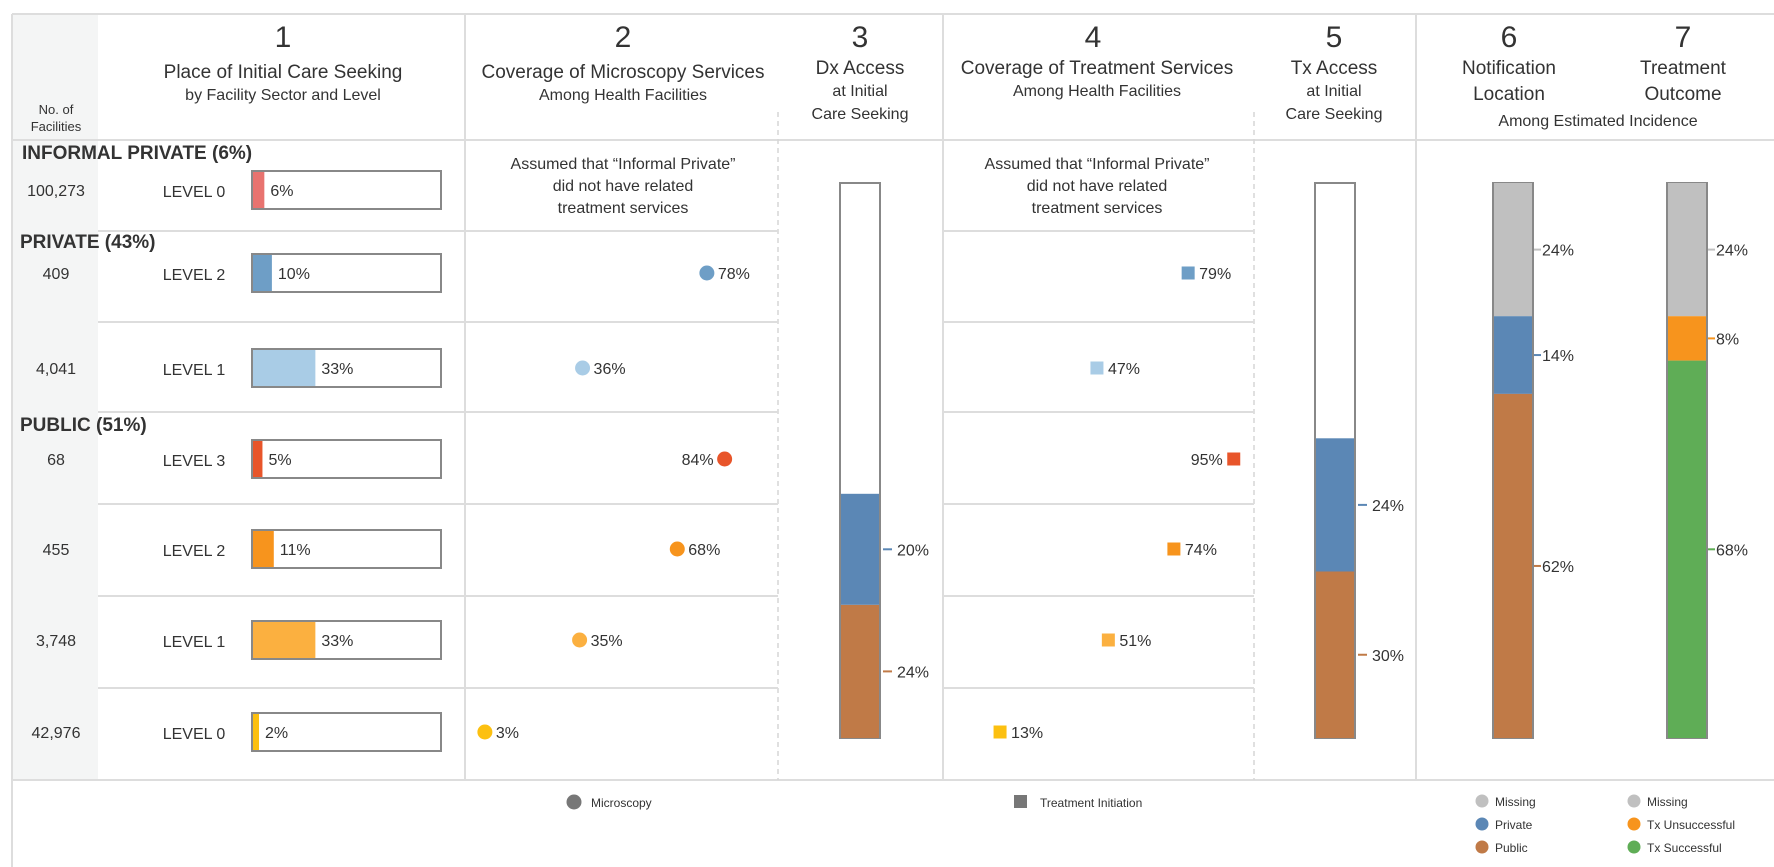 This screenshot has height=867, width=1774. What do you see at coordinates (194, 370) in the screenshot?
I see `level-label-2: LEVEL 1` at bounding box center [194, 370].